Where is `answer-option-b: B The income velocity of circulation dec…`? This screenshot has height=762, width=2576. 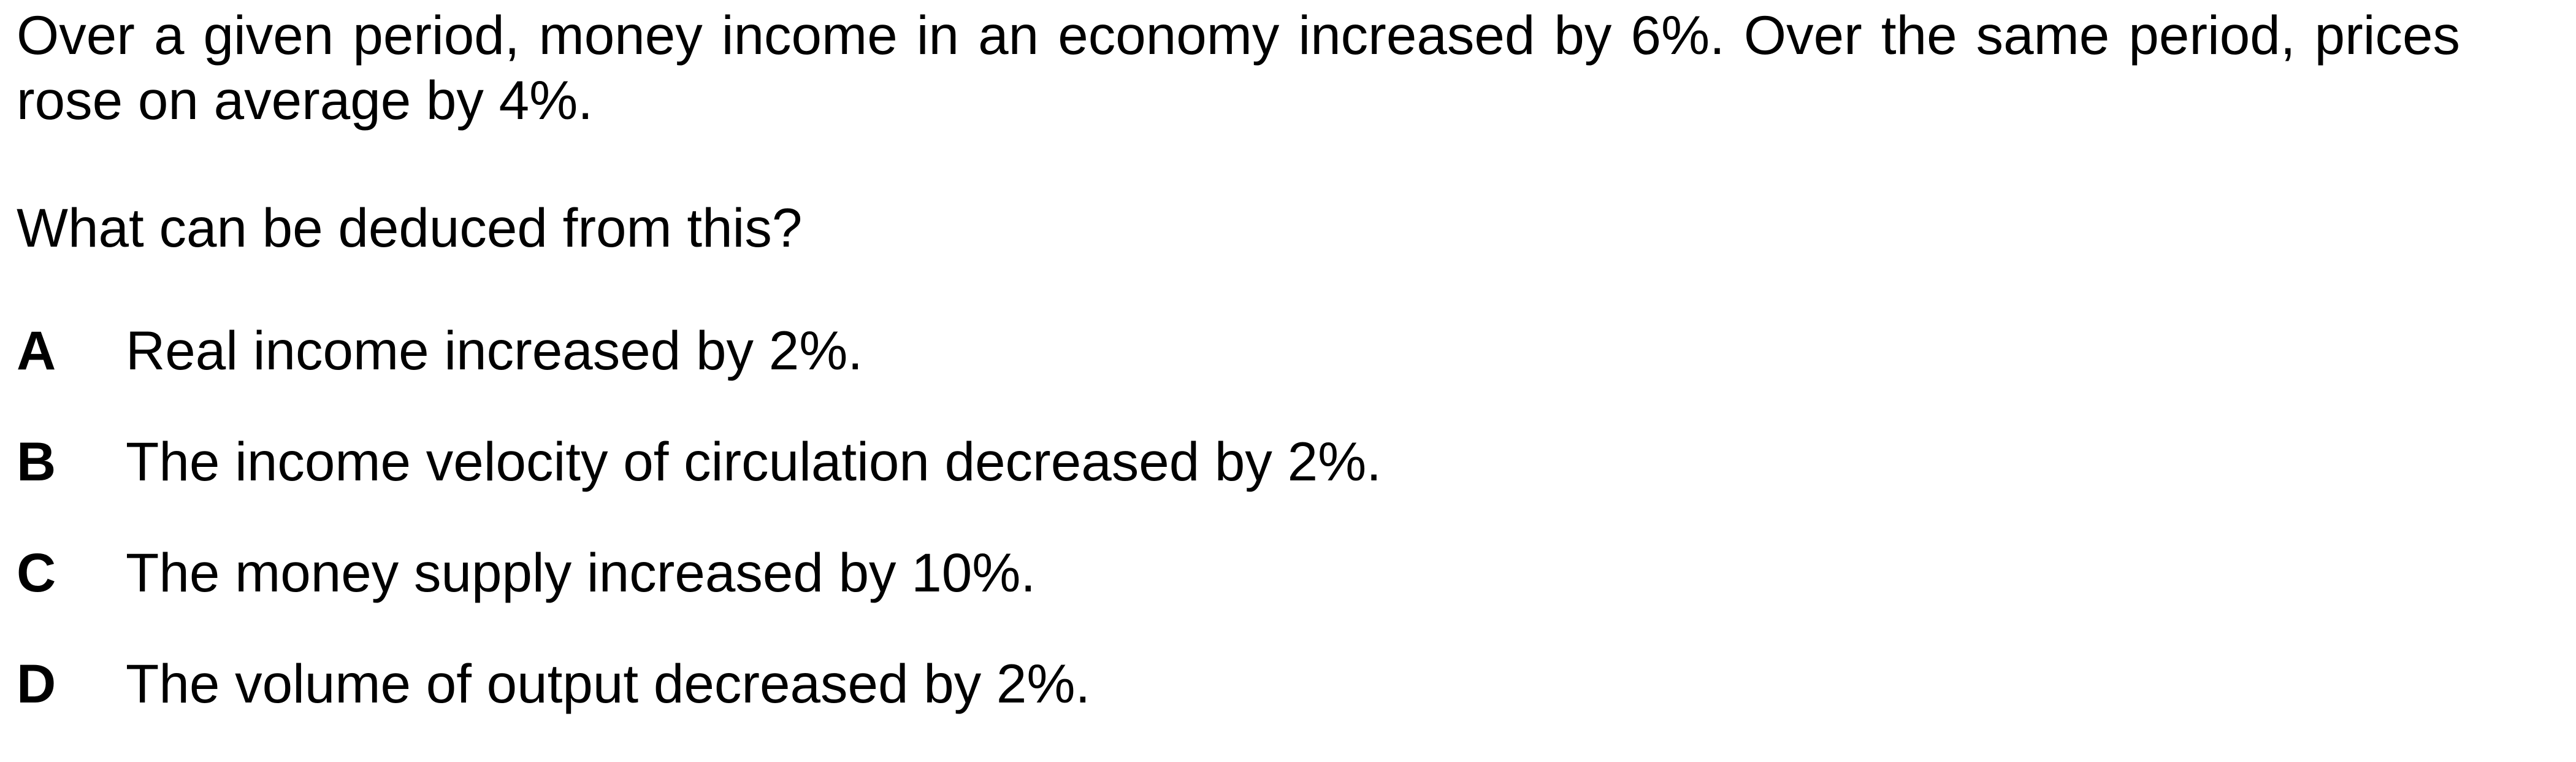 answer-option-b: B The income velocity of circulation dec… is located at coordinates (1274, 484).